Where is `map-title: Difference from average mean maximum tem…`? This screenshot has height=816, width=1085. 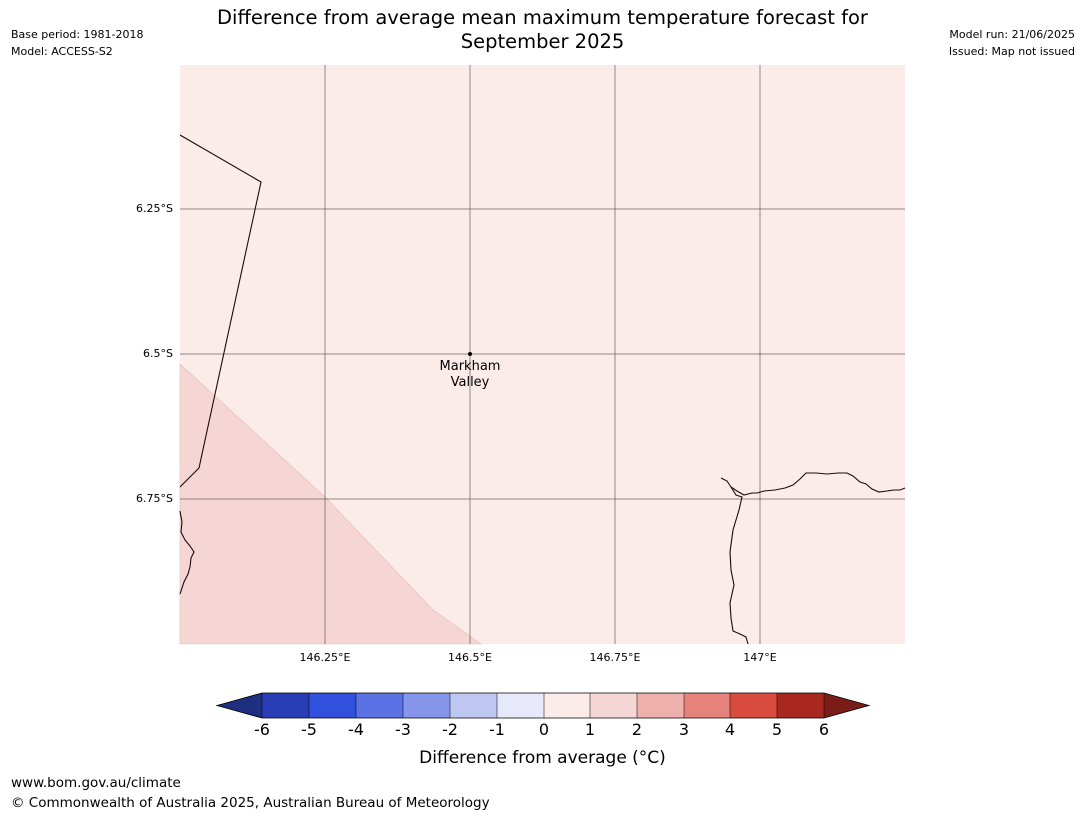
map-title: Difference from average mean maximum tem… is located at coordinates (542, 30).